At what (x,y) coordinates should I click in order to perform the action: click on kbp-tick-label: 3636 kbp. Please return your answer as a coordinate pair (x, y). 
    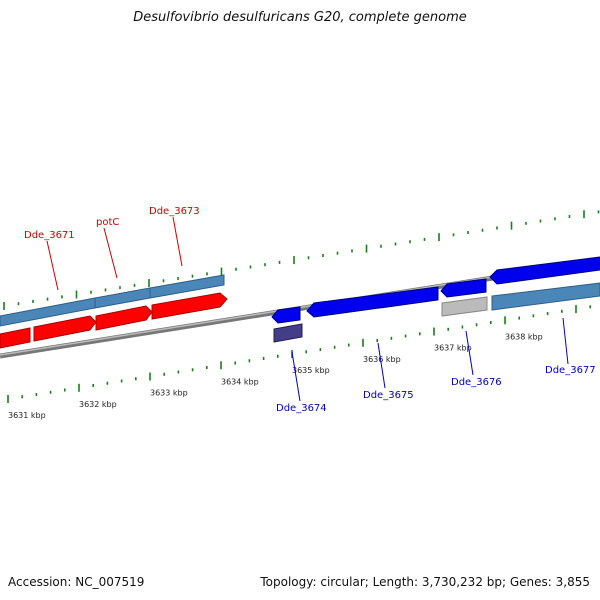
    Looking at the image, I should click on (382, 359).